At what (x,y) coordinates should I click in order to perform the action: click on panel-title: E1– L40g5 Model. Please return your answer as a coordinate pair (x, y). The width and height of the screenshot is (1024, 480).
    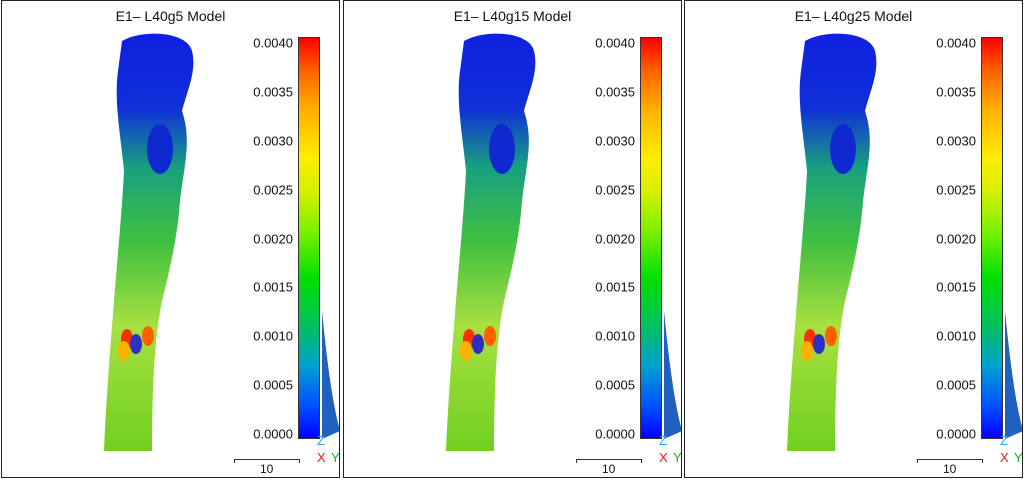
    Looking at the image, I should click on (170, 16).